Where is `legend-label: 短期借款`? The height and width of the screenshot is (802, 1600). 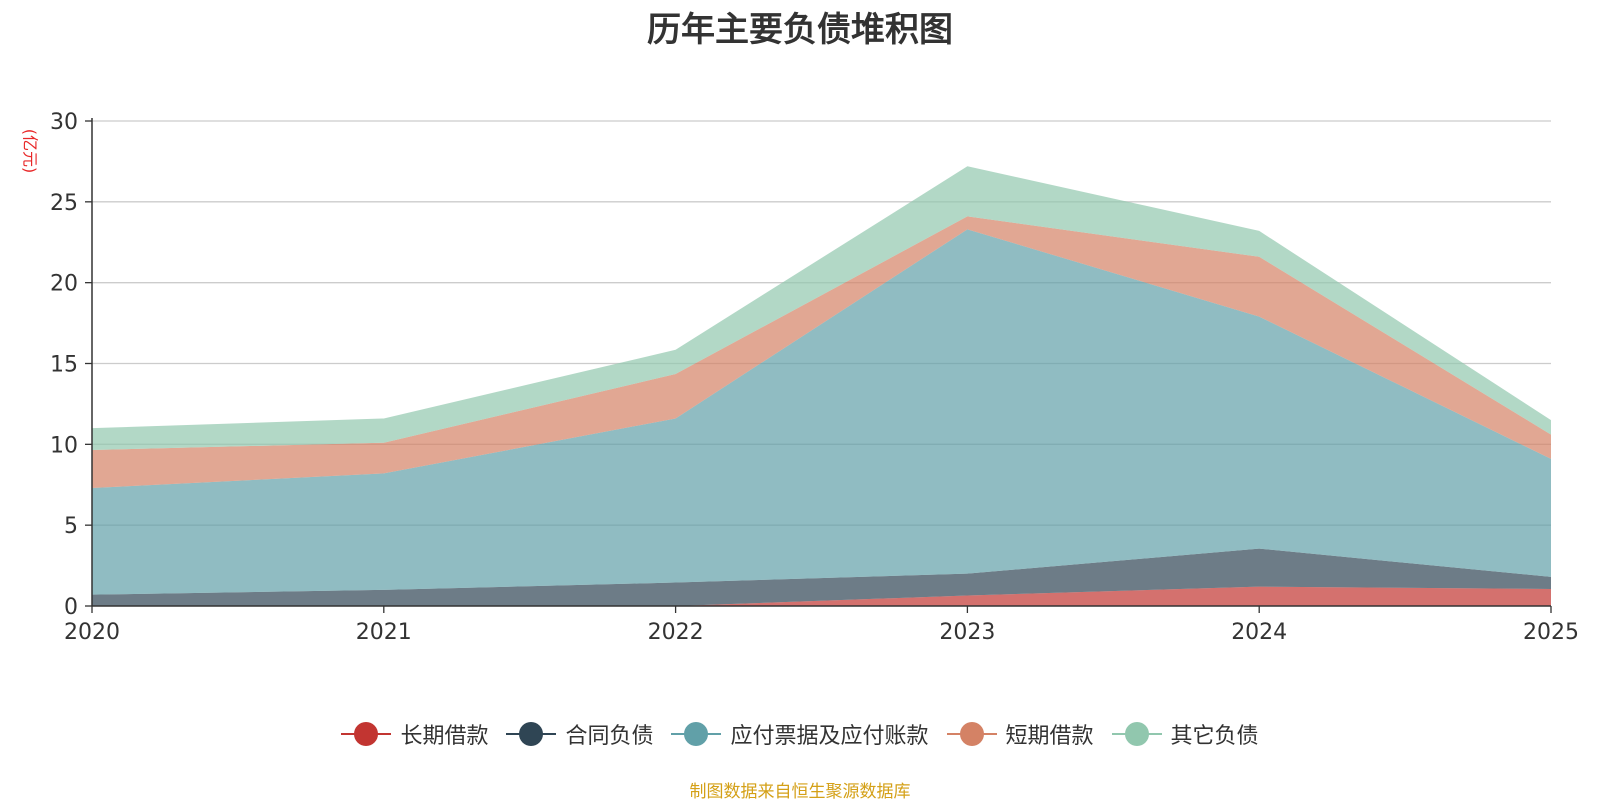 legend-label: 短期借款 is located at coordinates (1049, 736).